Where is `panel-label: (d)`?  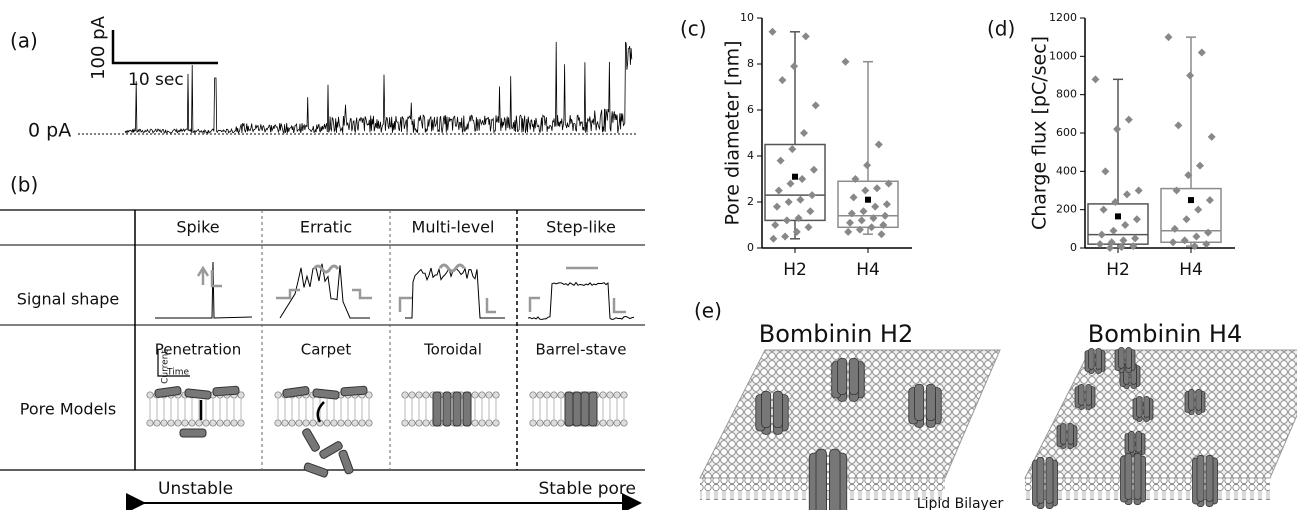 panel-label: (d) is located at coordinates (1001, 29).